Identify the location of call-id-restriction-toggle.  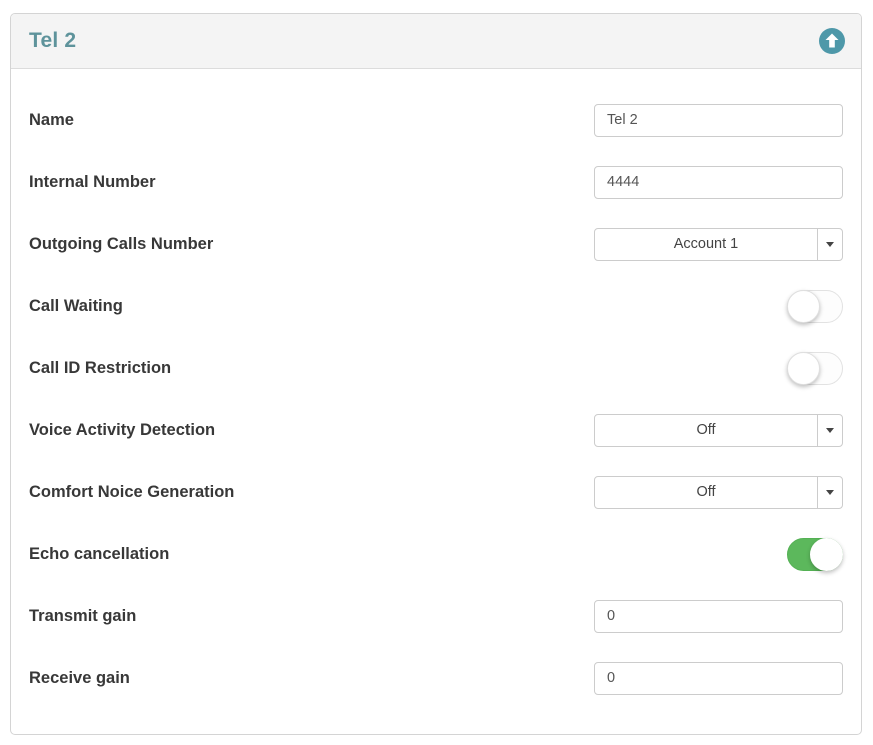
(815, 368).